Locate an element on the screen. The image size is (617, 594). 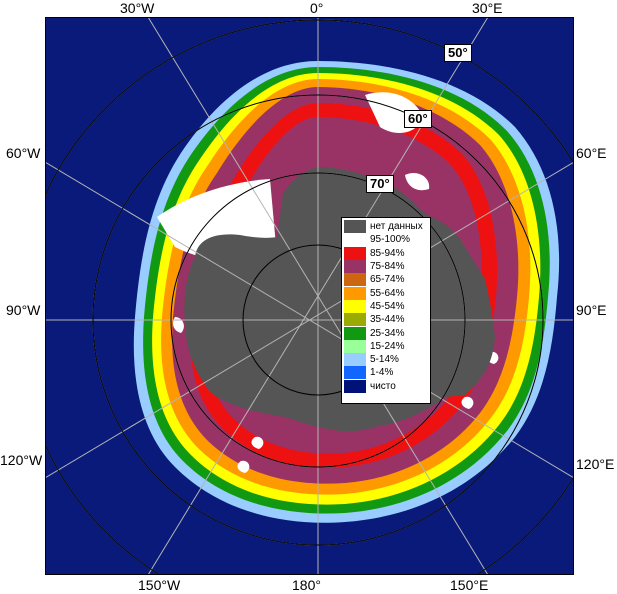
legend-label: 55-64% is located at coordinates (387, 293).